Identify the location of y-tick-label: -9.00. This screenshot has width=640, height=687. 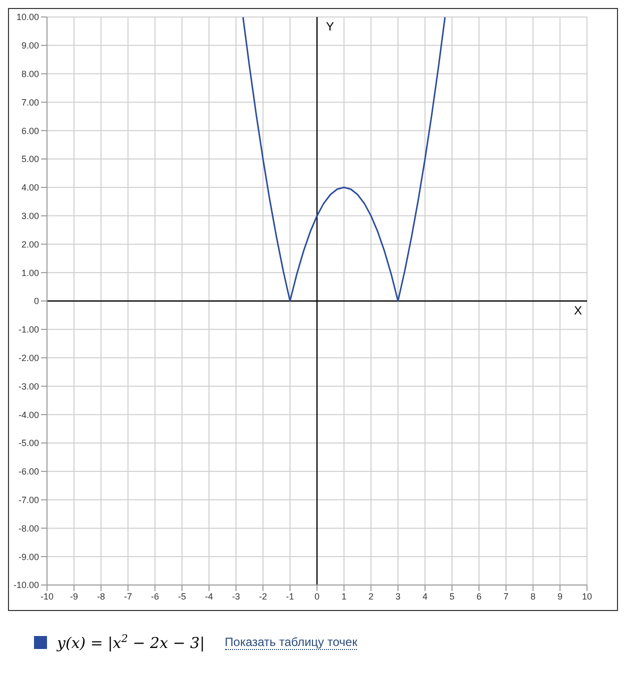
(28, 557).